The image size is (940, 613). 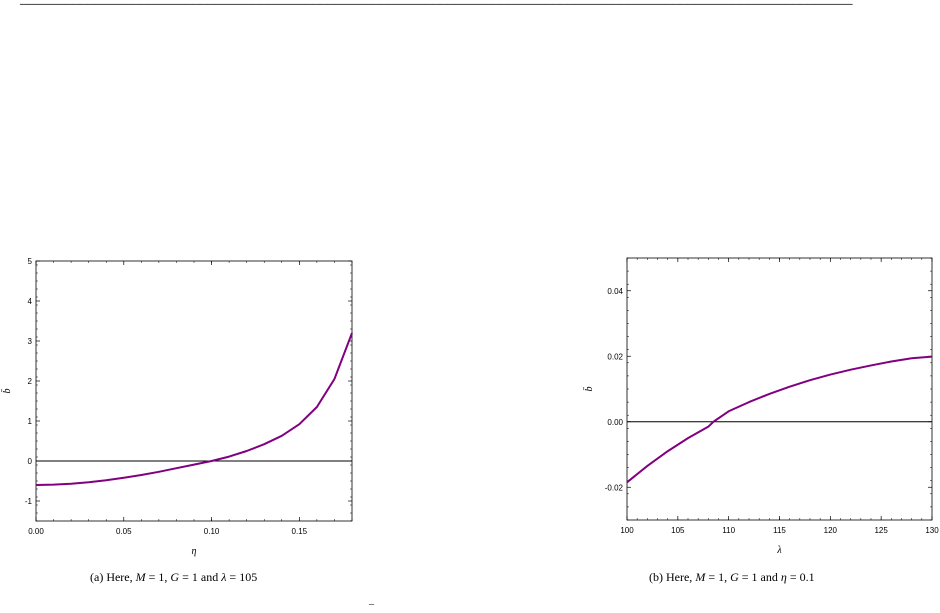 I want to click on chart-b-y-tick-label: -0.02, so click(x=614, y=487).